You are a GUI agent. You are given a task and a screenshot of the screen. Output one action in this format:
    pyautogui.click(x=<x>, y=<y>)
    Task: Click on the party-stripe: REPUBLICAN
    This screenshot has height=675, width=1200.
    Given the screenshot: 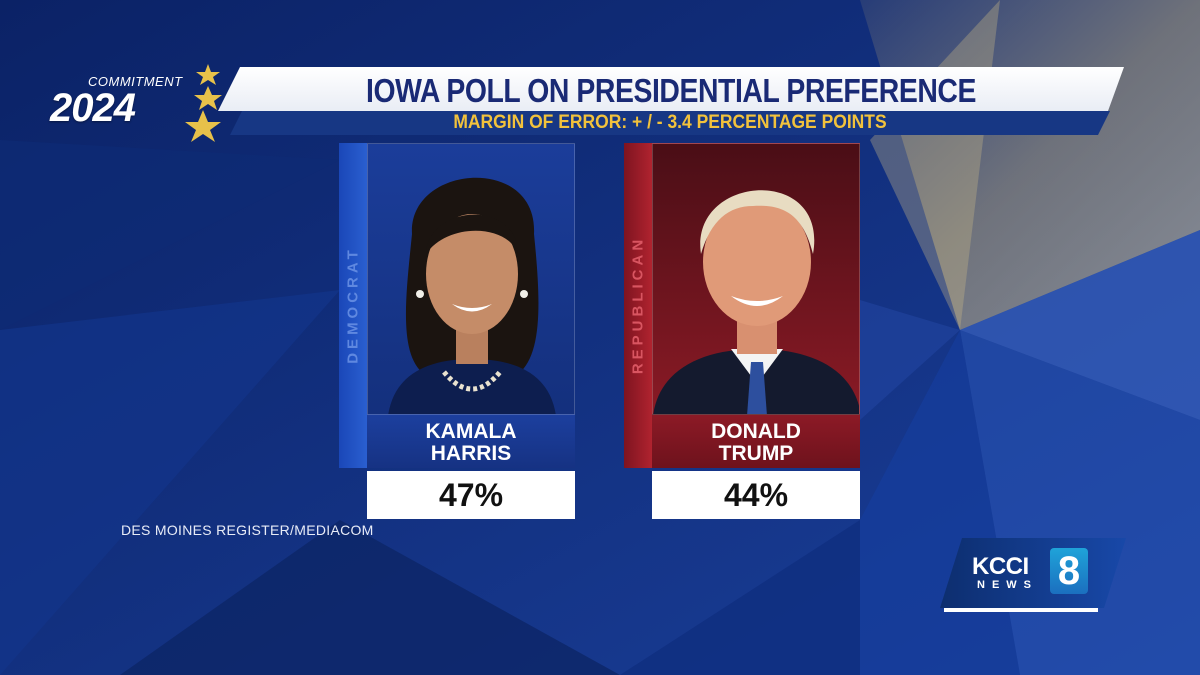 What is the action you would take?
    pyautogui.click(x=638, y=305)
    